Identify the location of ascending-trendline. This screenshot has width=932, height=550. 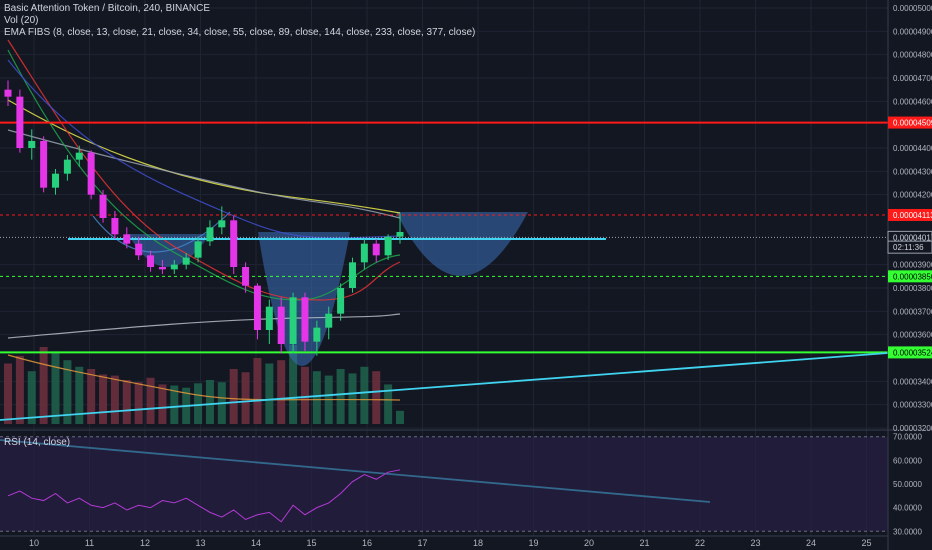
(444, 386).